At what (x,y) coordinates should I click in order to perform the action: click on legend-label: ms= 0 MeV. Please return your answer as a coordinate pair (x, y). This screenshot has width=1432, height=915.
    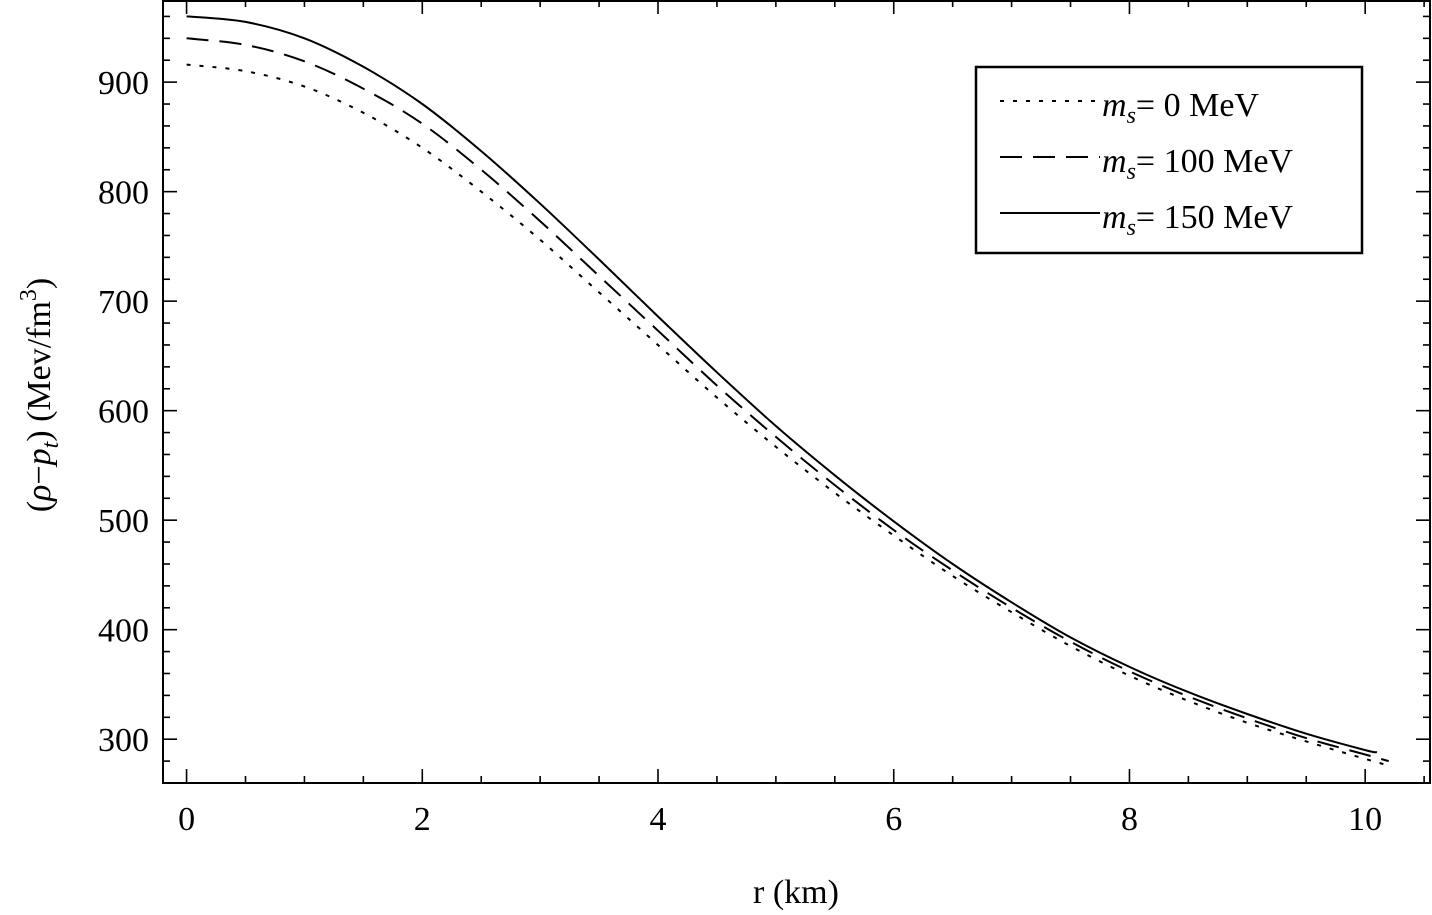
    Looking at the image, I should click on (1180, 108).